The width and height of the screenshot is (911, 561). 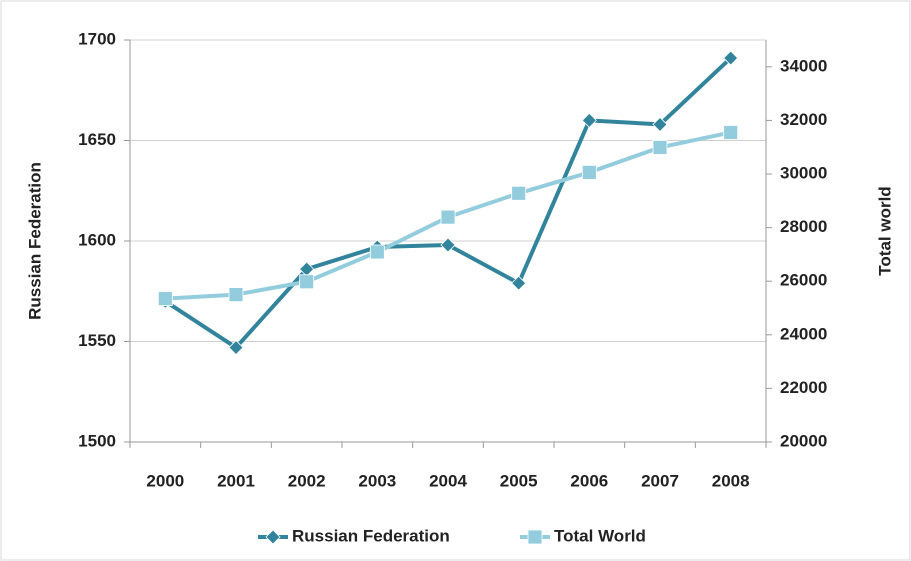 I want to click on y2-tick-label: 22000, so click(x=803, y=387).